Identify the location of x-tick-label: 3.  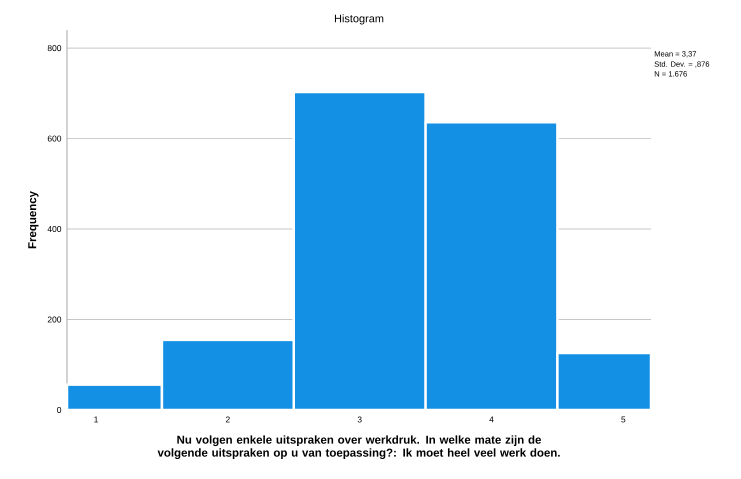
(360, 419).